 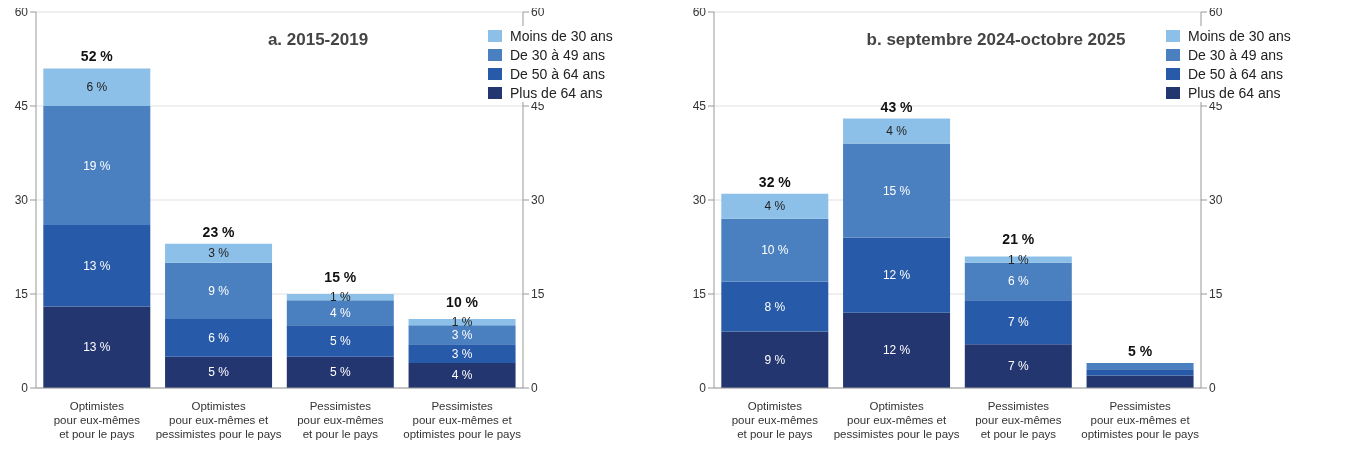 What do you see at coordinates (996, 40) in the screenshot?
I see `text: b. septembre 2024-octobre 2025` at bounding box center [996, 40].